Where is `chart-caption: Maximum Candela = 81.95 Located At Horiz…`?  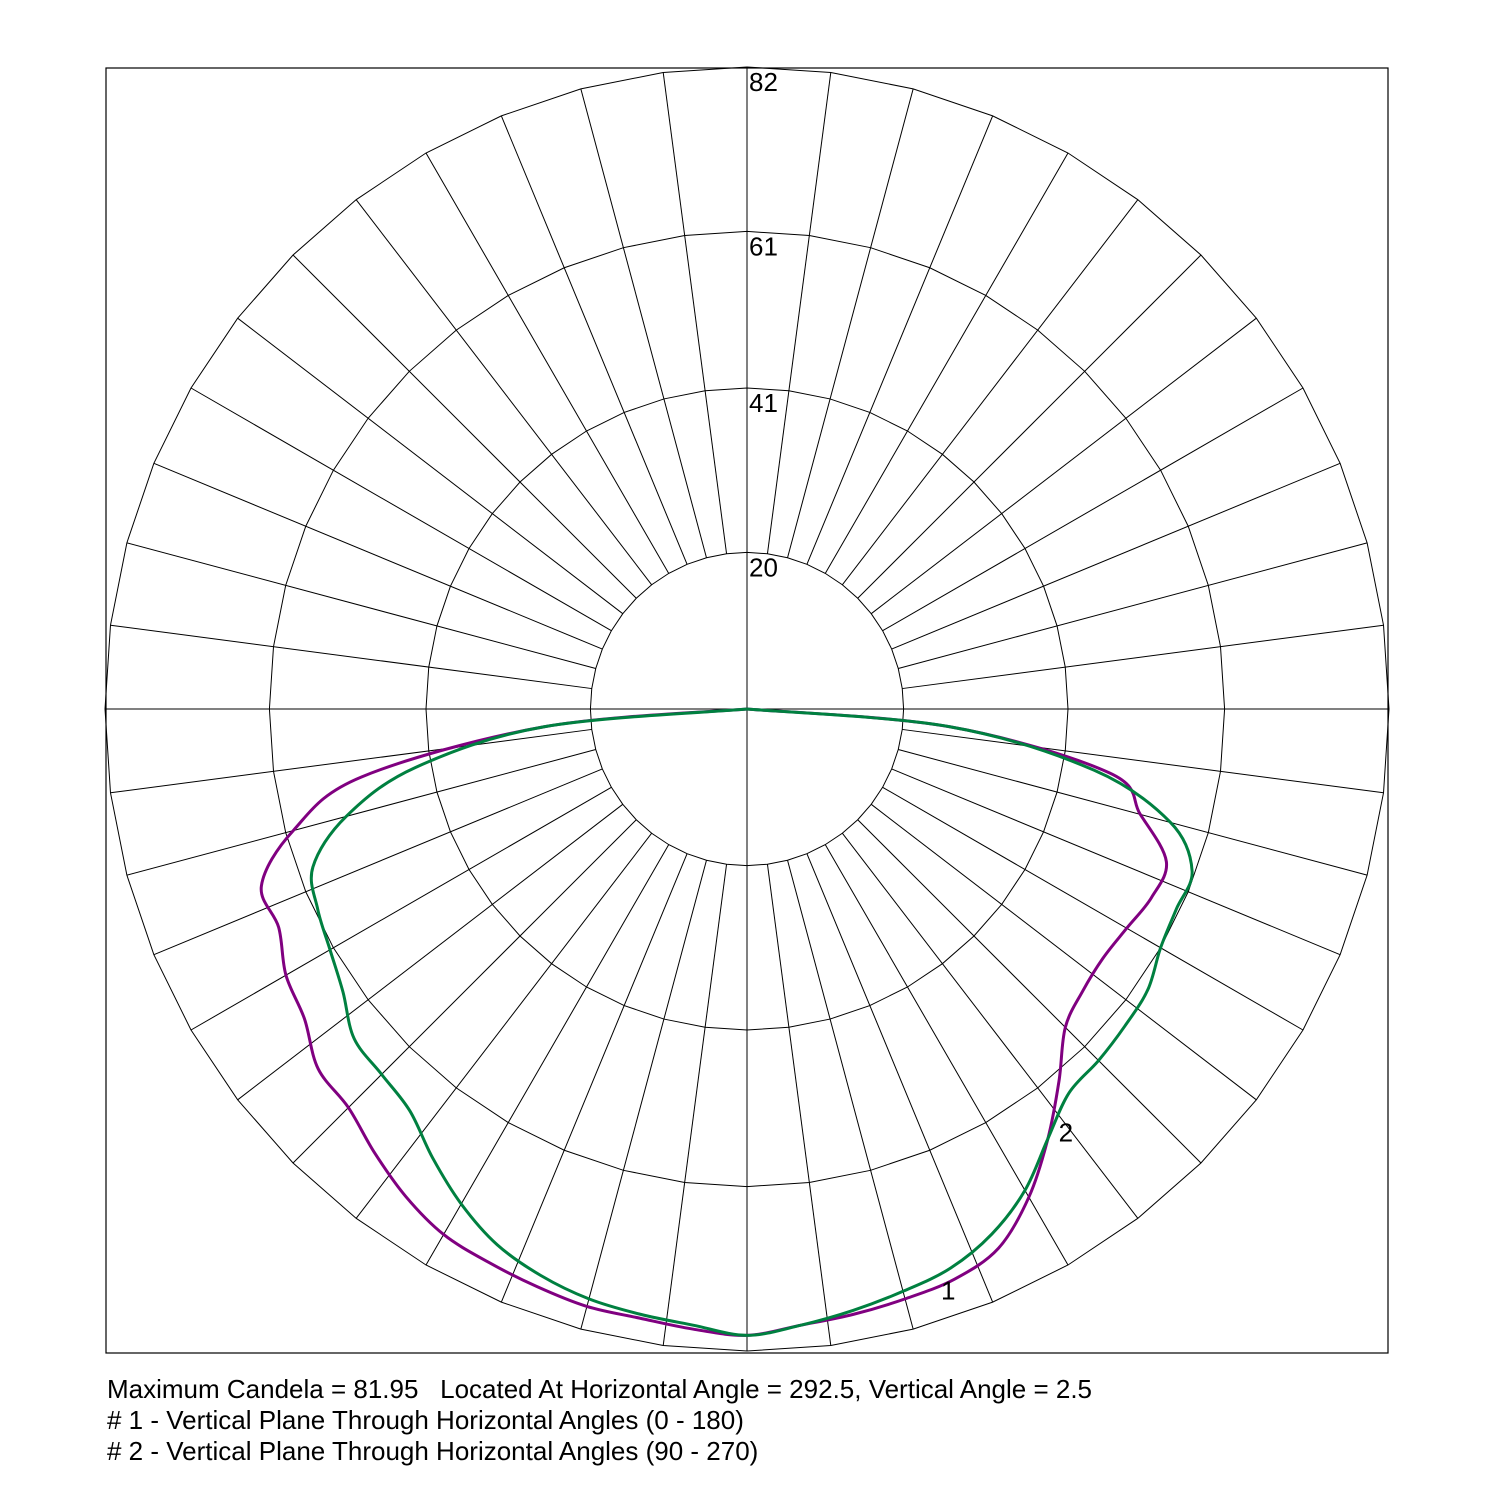 chart-caption: Maximum Candela = 81.95 Located At Horiz… is located at coordinates (599, 1420).